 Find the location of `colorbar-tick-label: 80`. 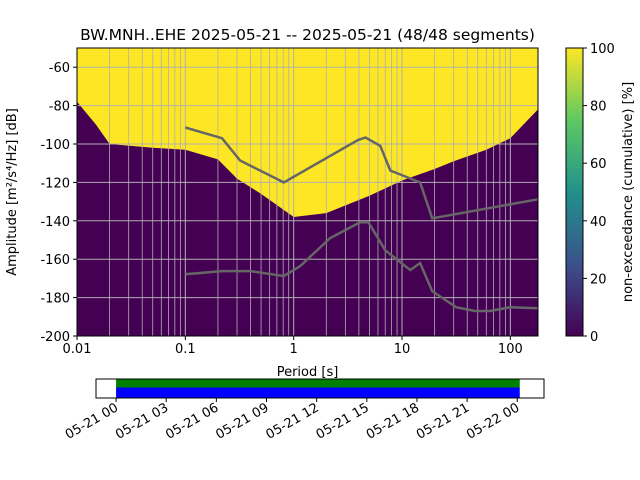

colorbar-tick-label: 80 is located at coordinates (598, 107).